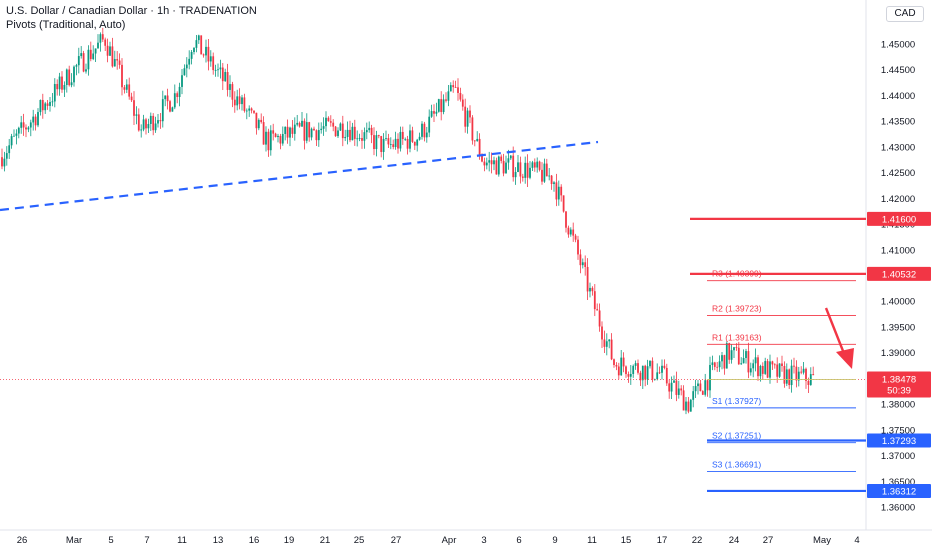 Image resolution: width=932 pixels, height=555 pixels. Describe the element at coordinates (899, 380) in the screenshot. I see `current-price-label: 1.38478` at that location.